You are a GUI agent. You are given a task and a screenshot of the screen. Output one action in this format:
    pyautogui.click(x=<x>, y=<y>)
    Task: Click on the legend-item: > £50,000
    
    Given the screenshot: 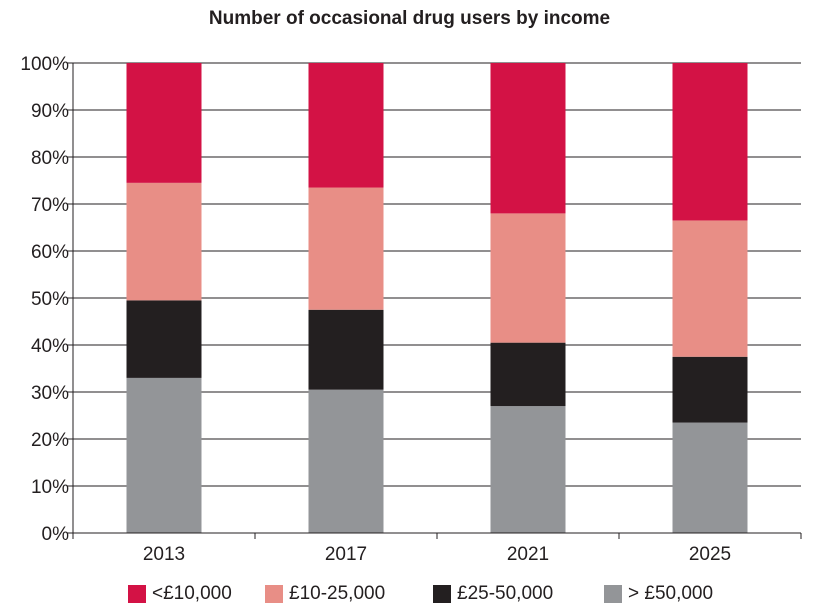 What is the action you would take?
    pyautogui.click(x=658, y=594)
    